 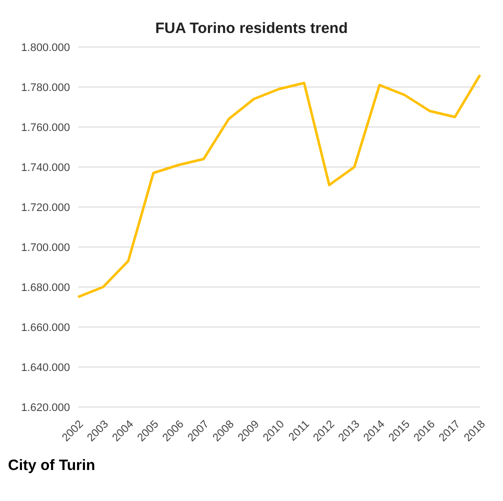 What do you see at coordinates (45, 168) in the screenshot?
I see `y-tick-label: 1.740.000` at bounding box center [45, 168].